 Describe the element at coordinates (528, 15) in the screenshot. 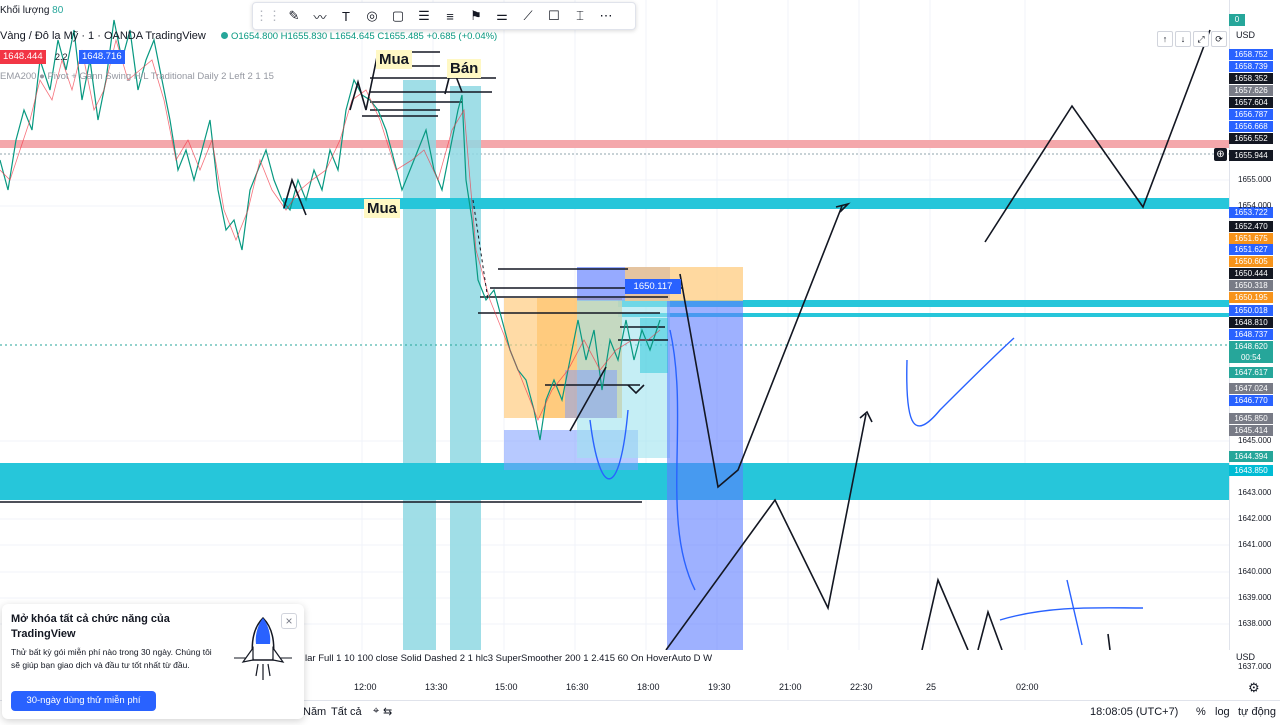

I see `trend-line-icon: ⟋` at that location.